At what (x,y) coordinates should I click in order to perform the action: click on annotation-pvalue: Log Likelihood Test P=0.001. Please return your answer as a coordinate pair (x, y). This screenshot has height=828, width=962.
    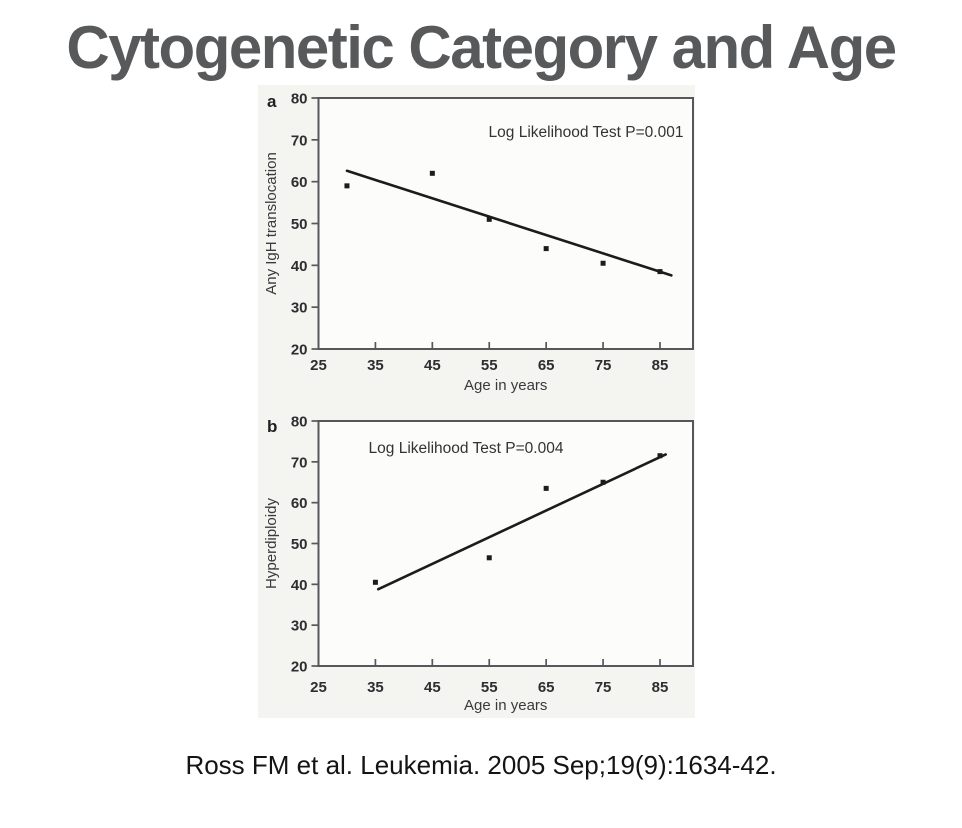
    Looking at the image, I should click on (586, 132).